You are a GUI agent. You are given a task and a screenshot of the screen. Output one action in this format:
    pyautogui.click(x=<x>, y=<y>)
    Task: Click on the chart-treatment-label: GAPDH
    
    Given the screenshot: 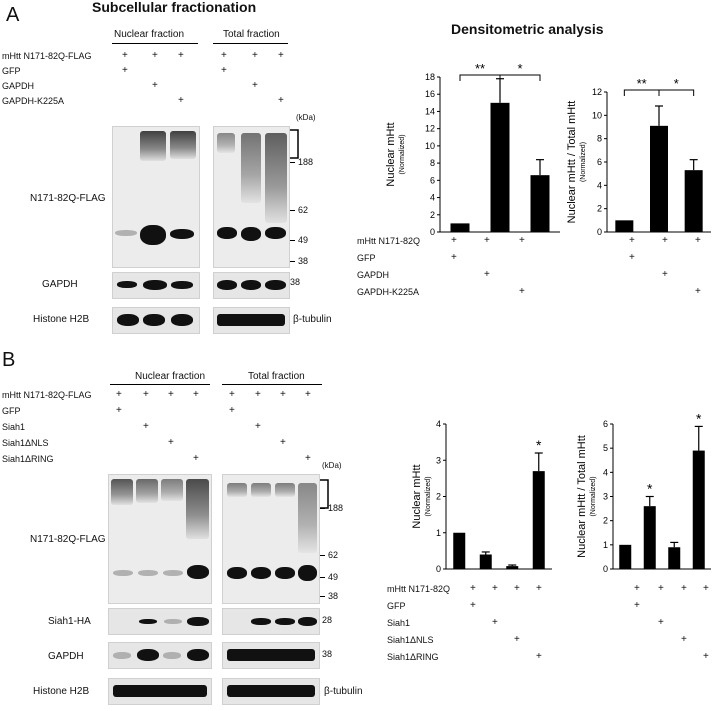 What is the action you would take?
    pyautogui.click(x=373, y=275)
    